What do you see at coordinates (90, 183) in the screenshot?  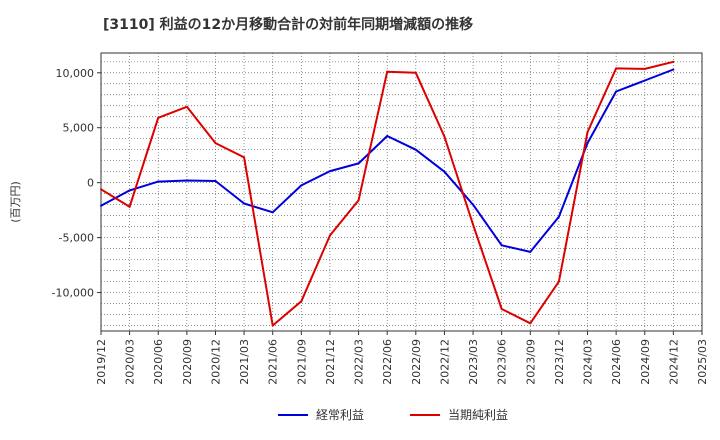 I see `y-tick-label: 0` at bounding box center [90, 183].